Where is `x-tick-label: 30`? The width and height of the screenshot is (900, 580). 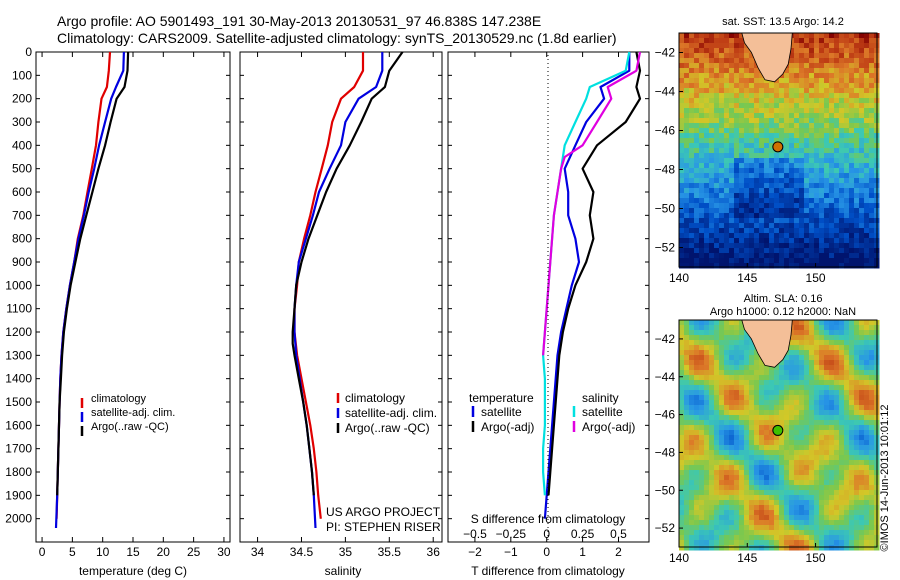 x-tick-label: 30 is located at coordinates (224, 552).